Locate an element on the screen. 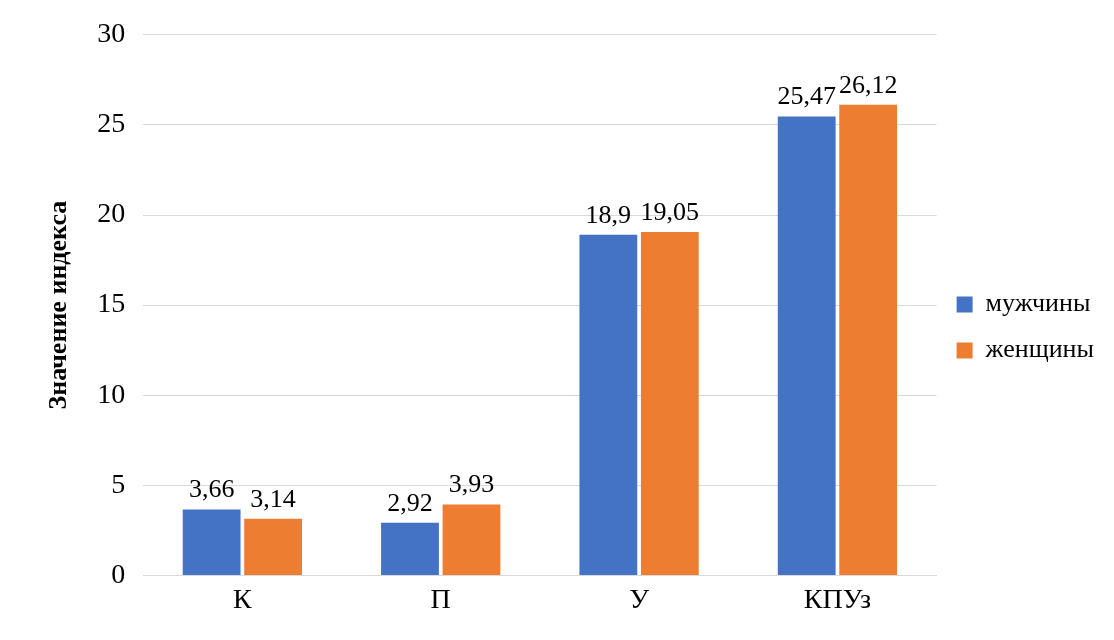 The width and height of the screenshot is (1114, 640). data-label: 3,14 is located at coordinates (273, 498).